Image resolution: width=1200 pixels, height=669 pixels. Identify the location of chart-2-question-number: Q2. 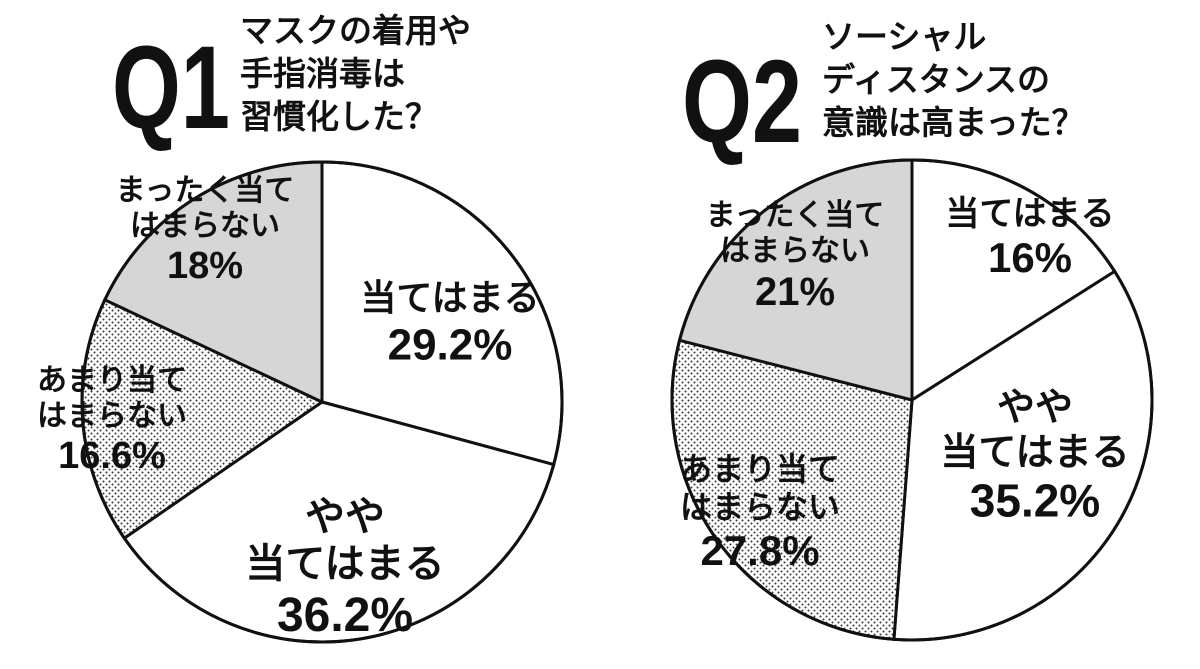
(742, 102).